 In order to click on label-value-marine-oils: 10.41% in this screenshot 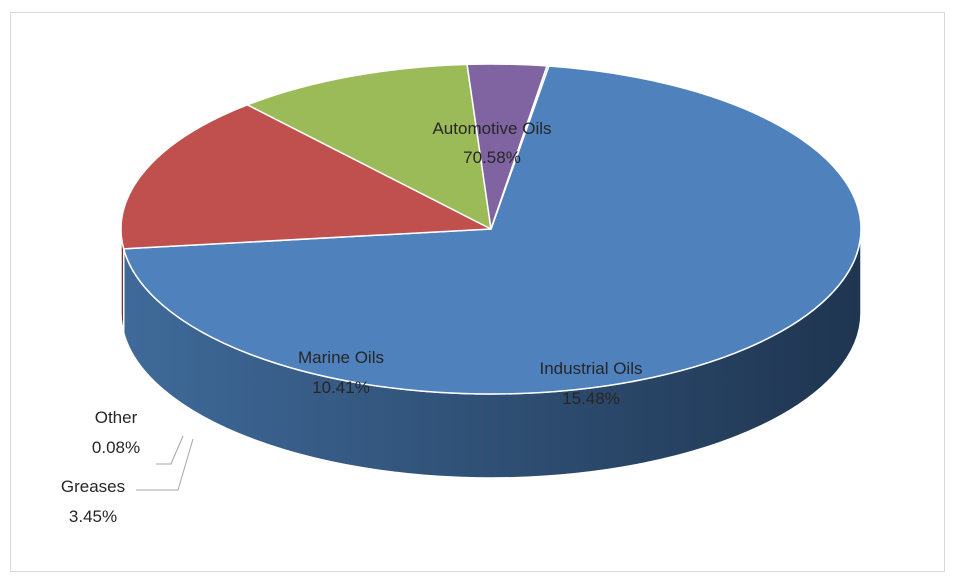, I will do `click(341, 387)`.